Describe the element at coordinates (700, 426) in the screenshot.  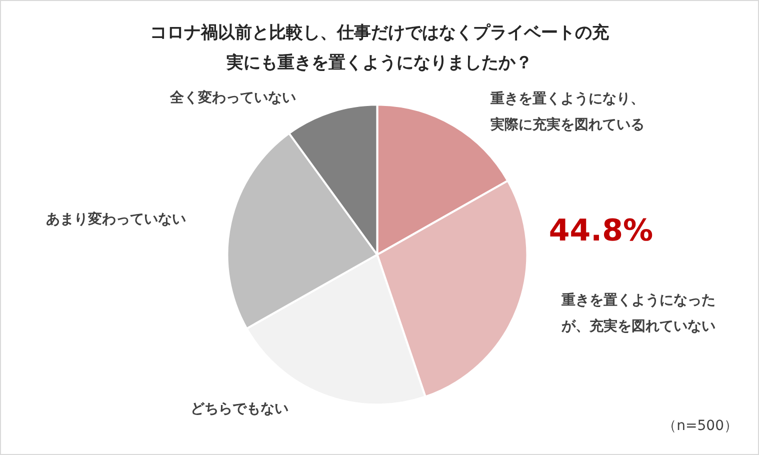
I see `text: （n=500）` at that location.